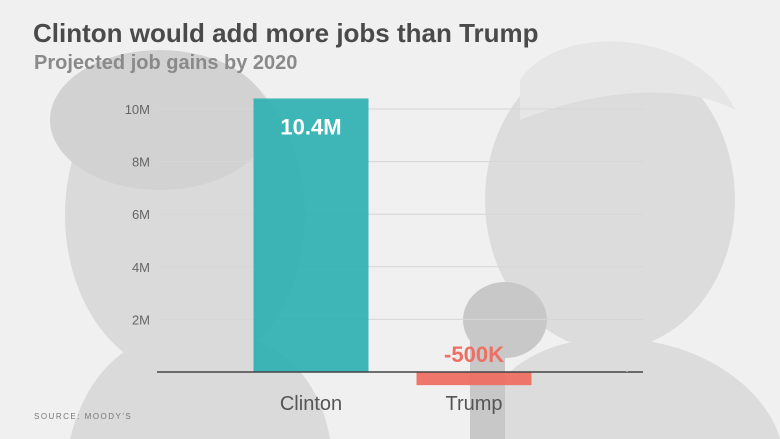  I want to click on chart-subtitle: Projected job gains by 2020, so click(166, 63).